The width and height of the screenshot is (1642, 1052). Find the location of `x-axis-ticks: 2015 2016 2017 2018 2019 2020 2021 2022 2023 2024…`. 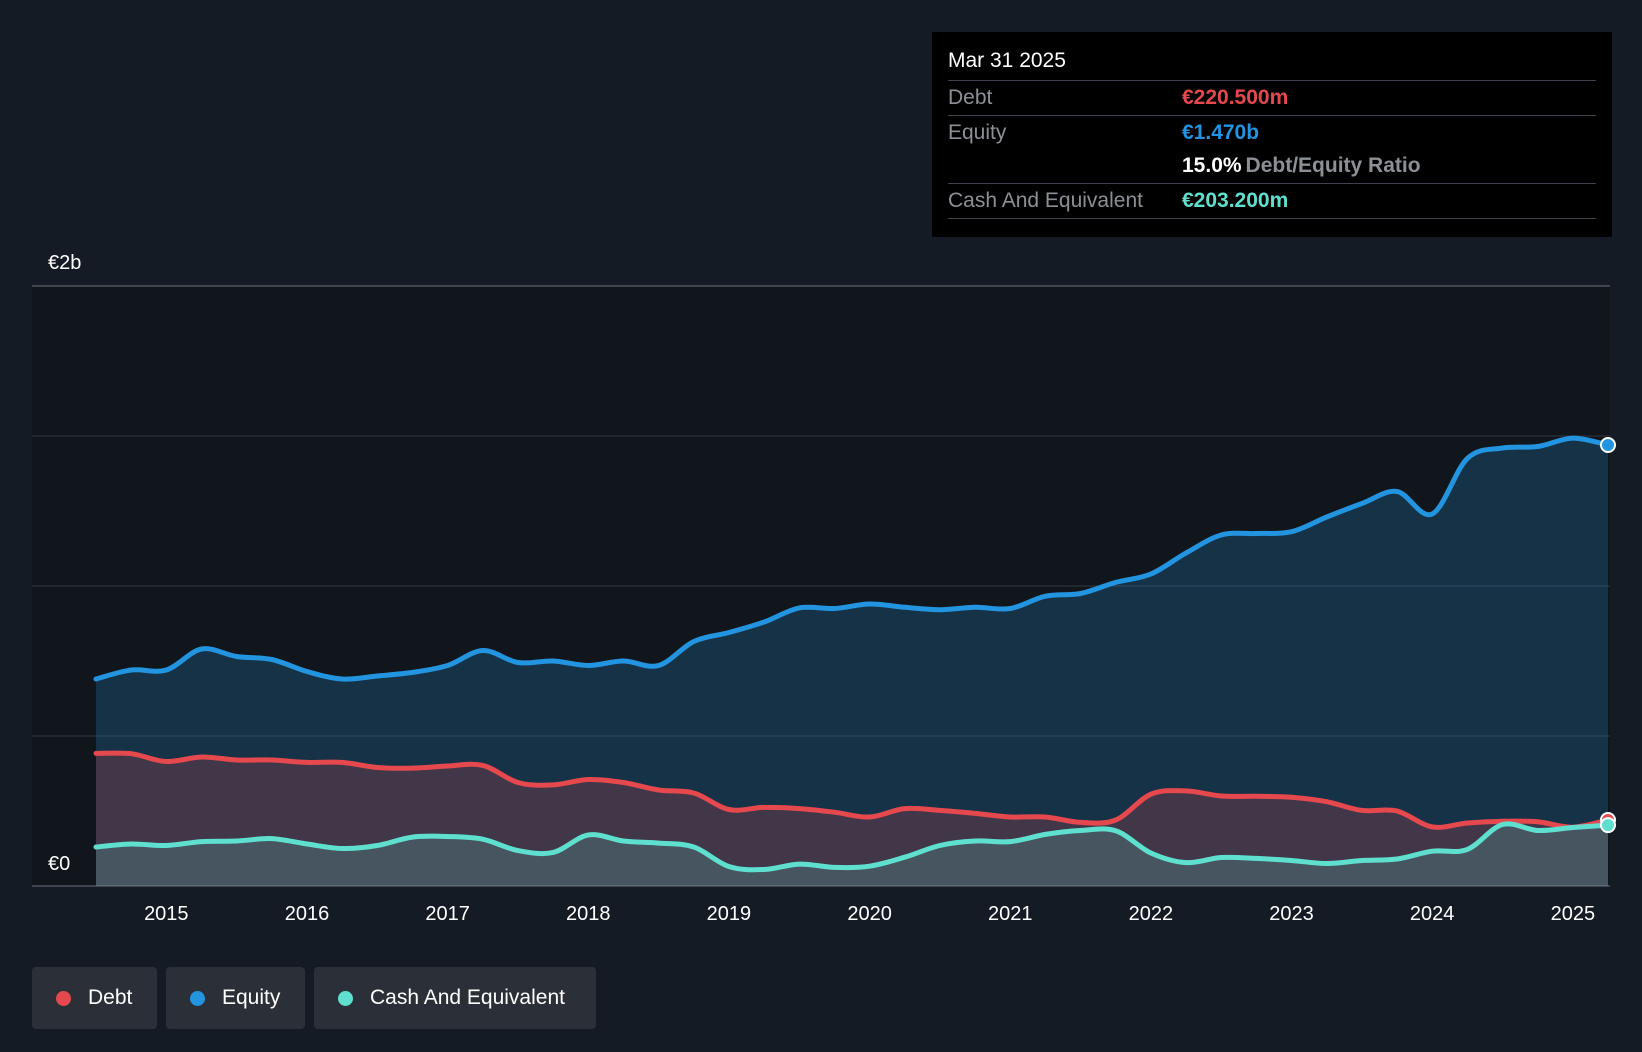

x-axis-ticks: 2015 2016 2017 2018 2019 2020 2021 2022 2023 2024… is located at coordinates (869, 914).